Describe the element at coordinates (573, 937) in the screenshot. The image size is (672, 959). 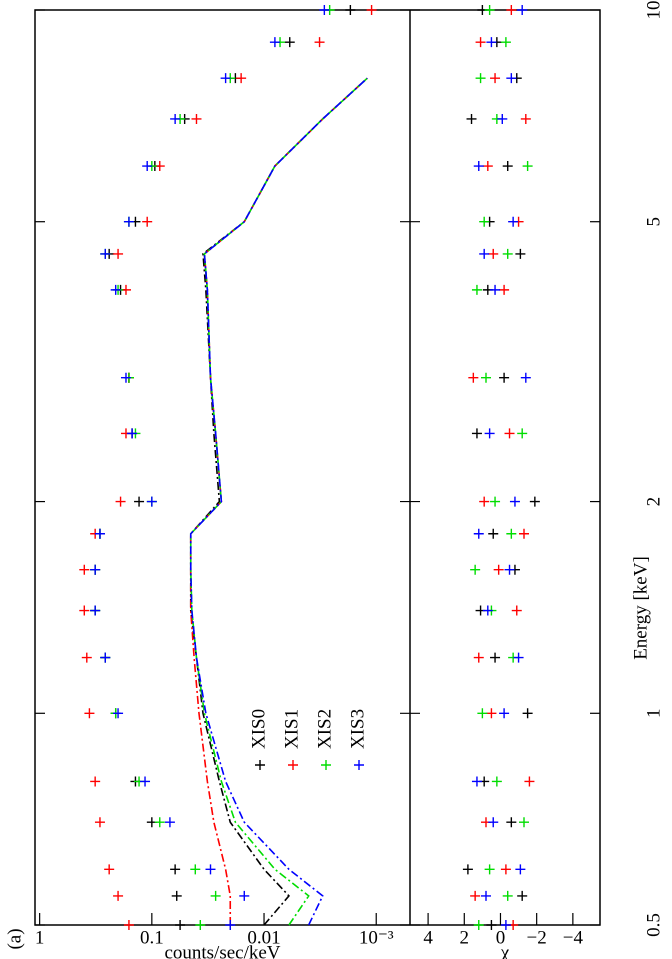
I see `y-tick-label: −4` at that location.